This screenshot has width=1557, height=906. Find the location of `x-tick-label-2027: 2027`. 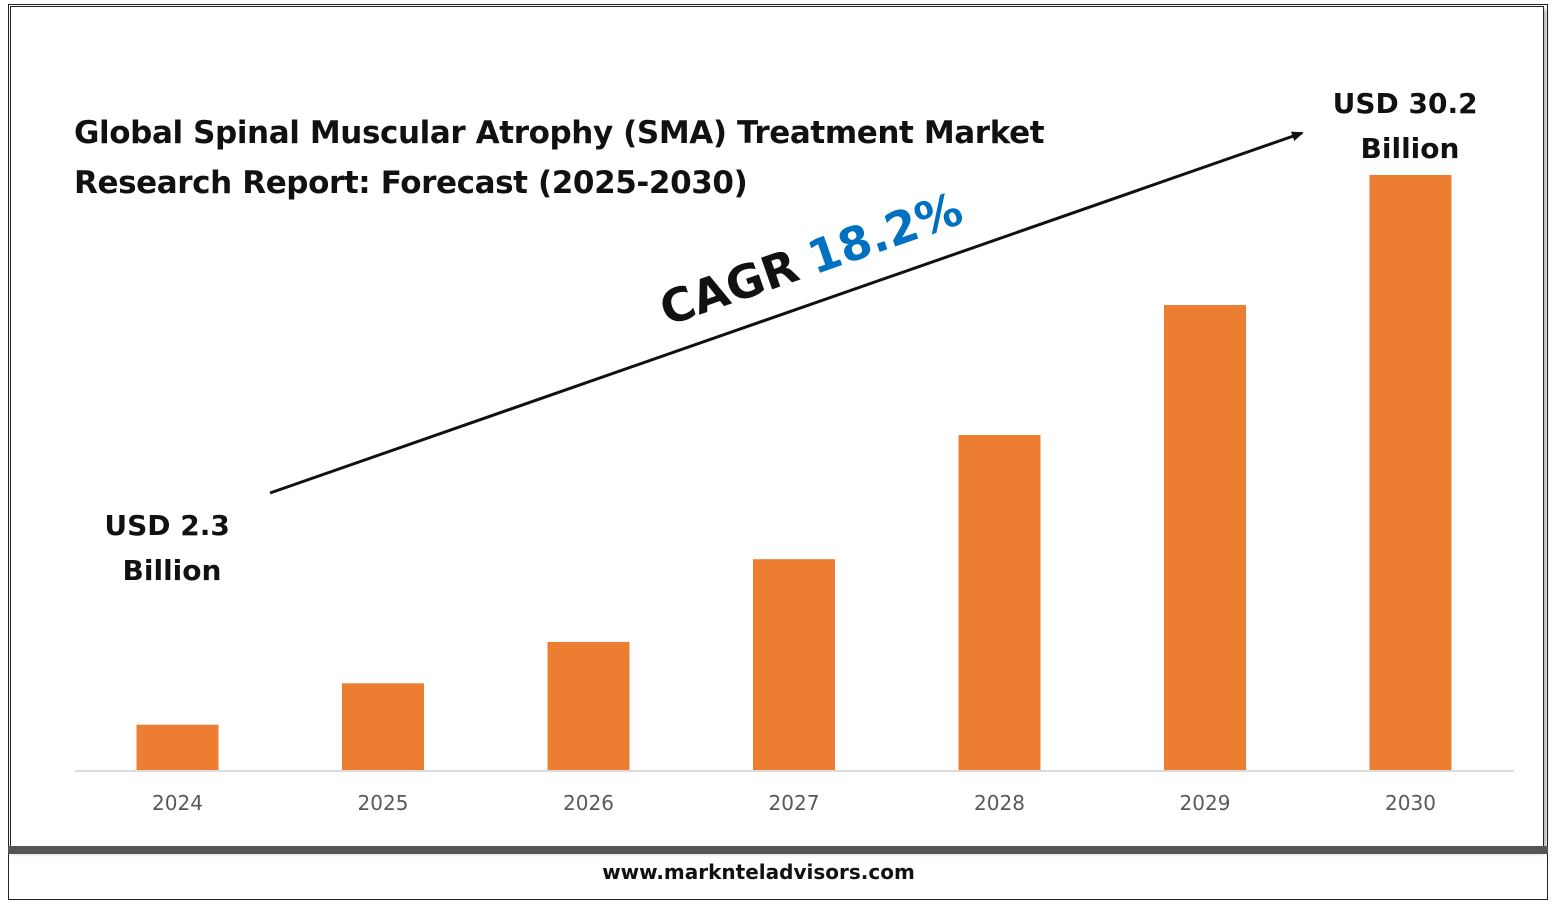

x-tick-label-2027: 2027 is located at coordinates (794, 803).